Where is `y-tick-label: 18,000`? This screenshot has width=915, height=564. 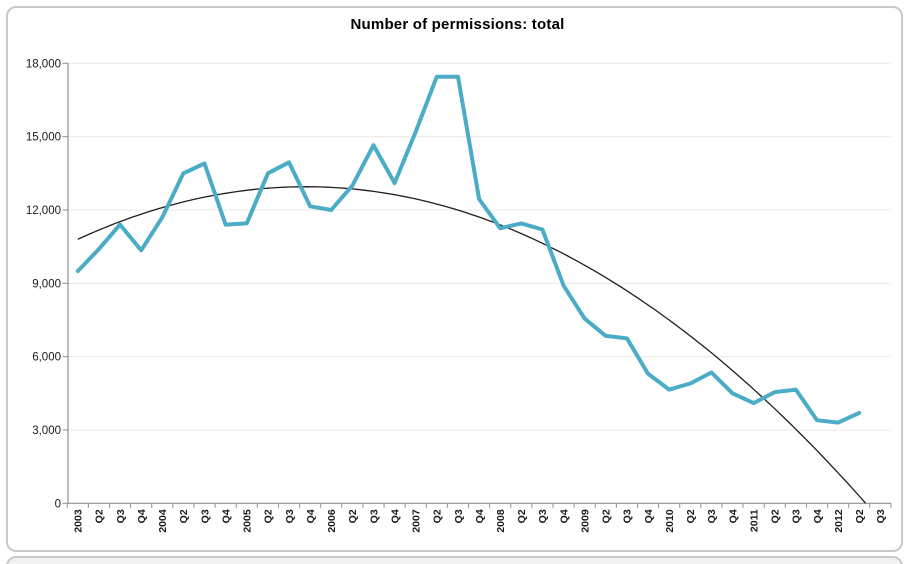 y-tick-label: 18,000 is located at coordinates (43, 64).